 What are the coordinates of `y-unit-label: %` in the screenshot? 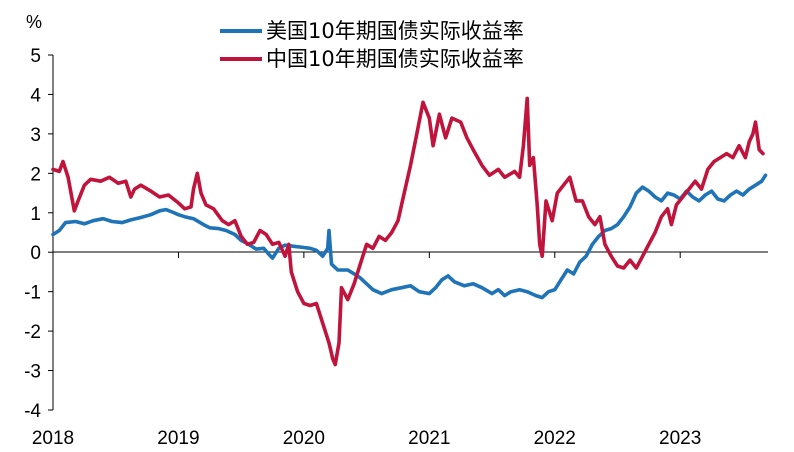 It's located at (34, 22).